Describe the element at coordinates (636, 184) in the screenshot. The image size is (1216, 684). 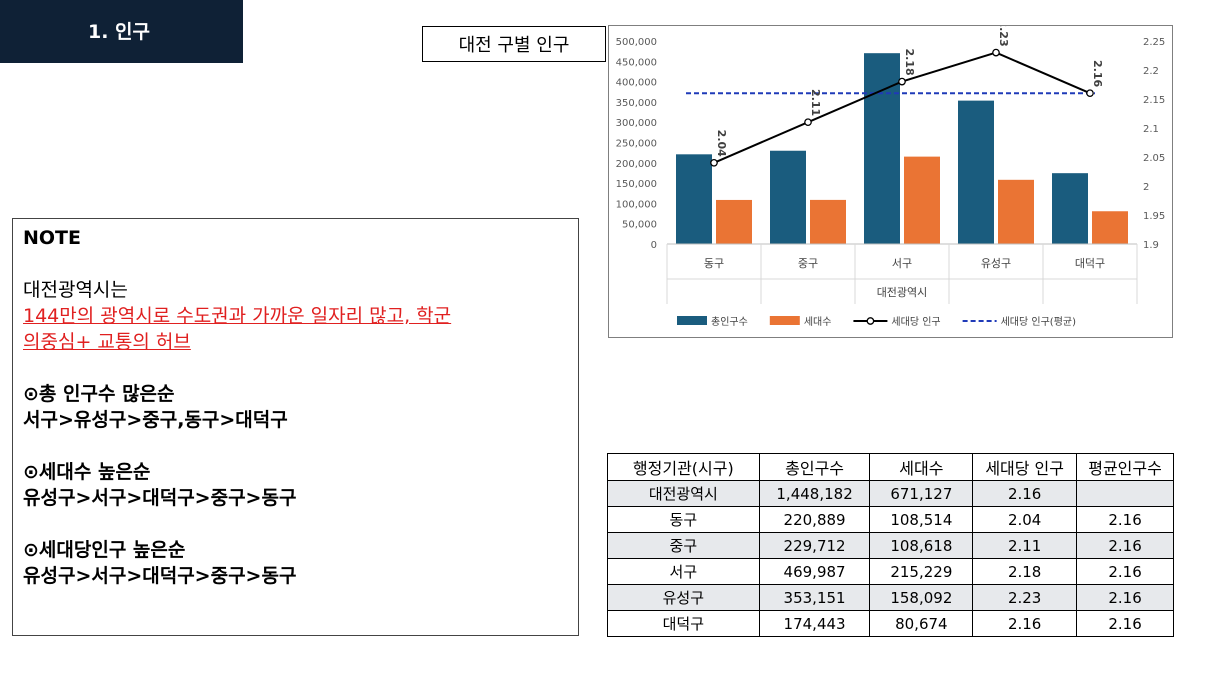
I see `y-tick-label: 150,000` at that location.